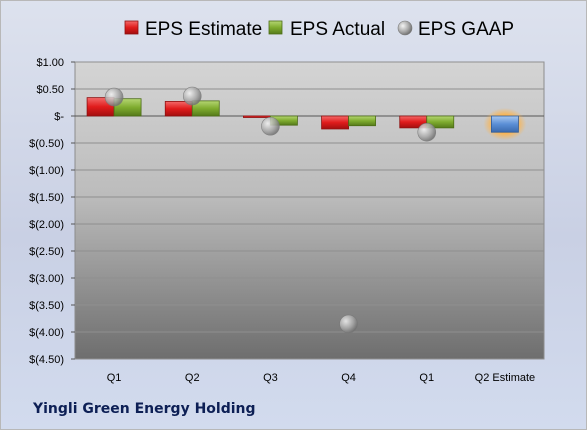 This screenshot has height=430, width=587. What do you see at coordinates (46, 225) in the screenshot?
I see `y-tick-label: $(2.00)` at bounding box center [46, 225].